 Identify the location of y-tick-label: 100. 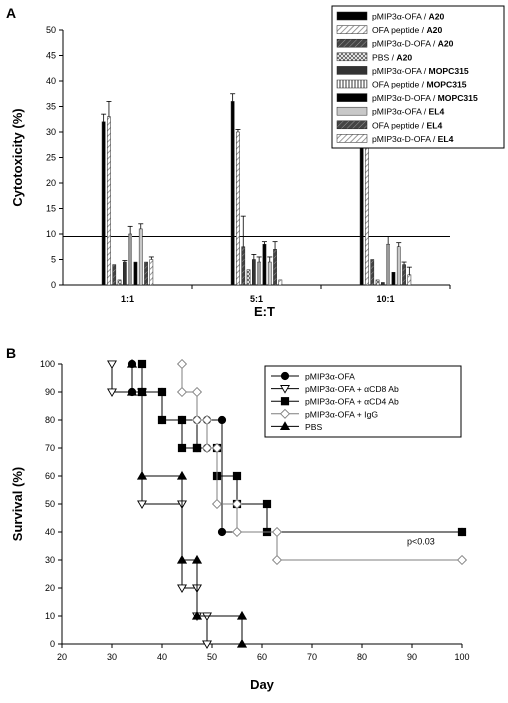
(47, 364).